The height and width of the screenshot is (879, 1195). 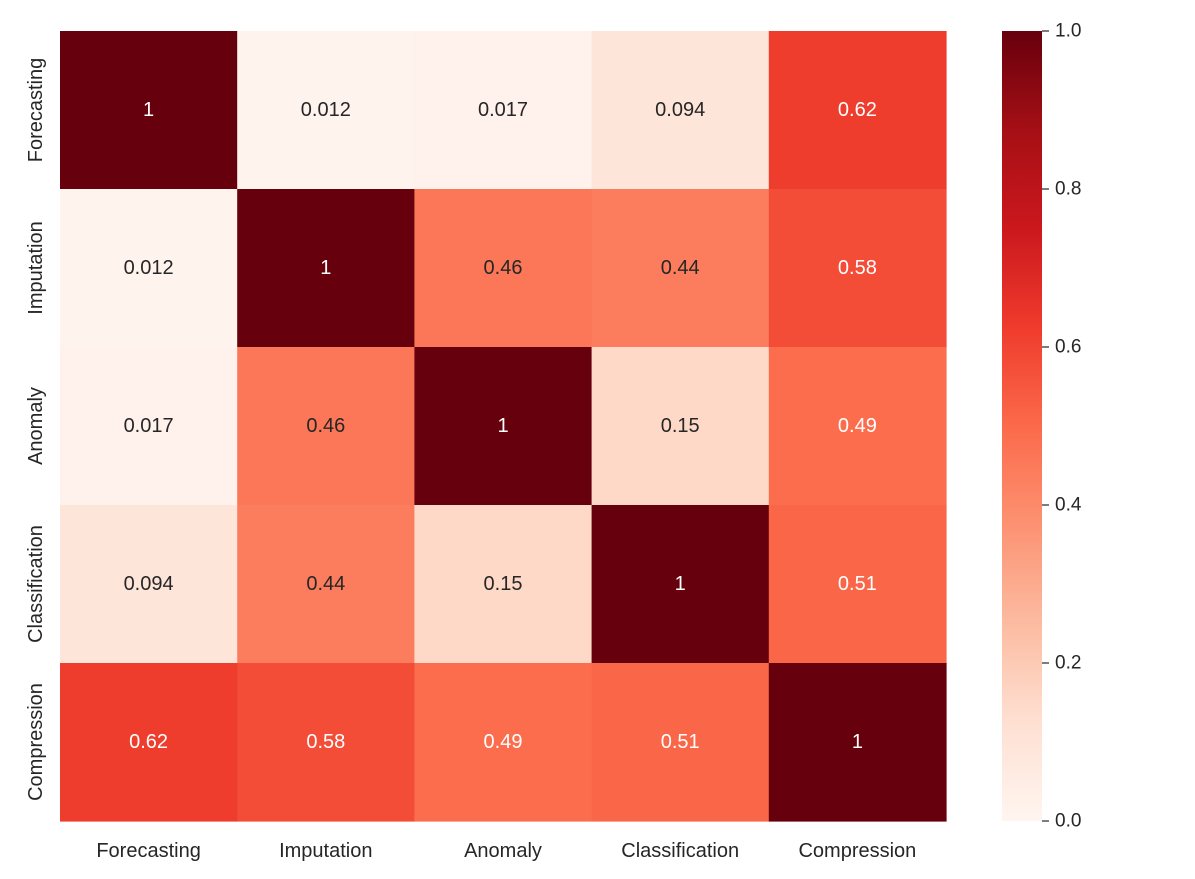 I want to click on heatmap-cell-forecasting-compression, so click(x=857, y=110).